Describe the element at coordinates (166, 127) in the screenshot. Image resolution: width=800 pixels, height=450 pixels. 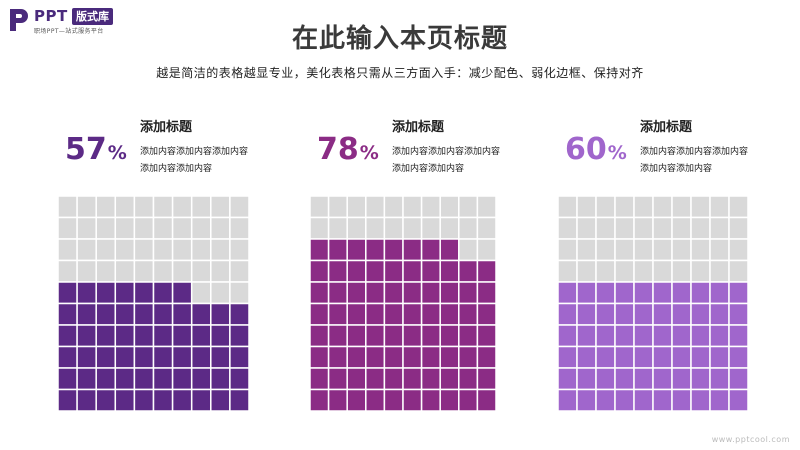
I see `panel-heading: 添加标题` at that location.